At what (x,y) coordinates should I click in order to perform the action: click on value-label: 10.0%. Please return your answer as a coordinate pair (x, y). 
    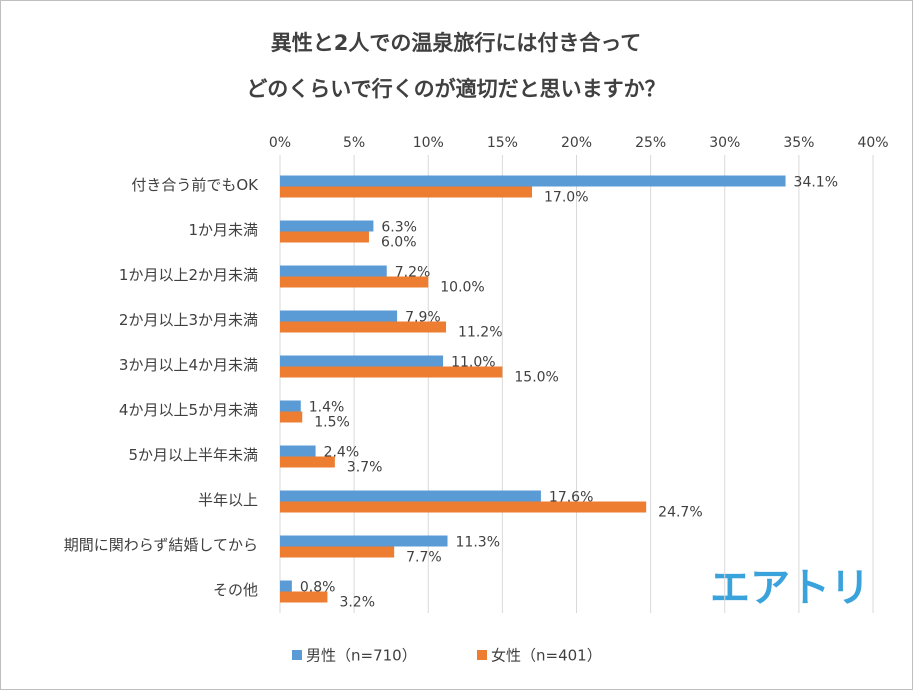
    Looking at the image, I should click on (462, 288).